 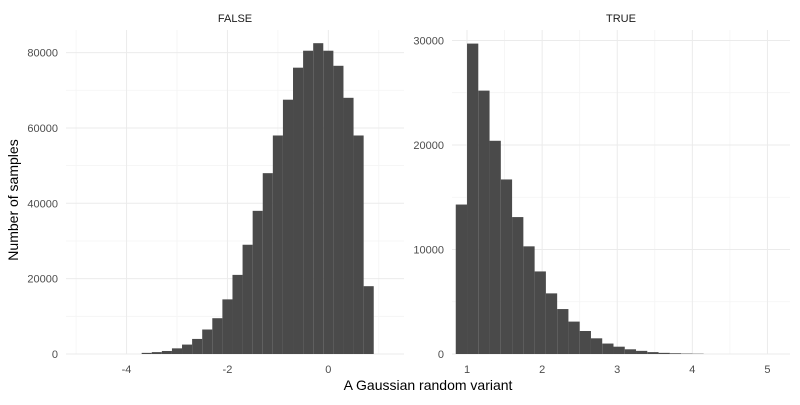 I want to click on y-tick-label: 10000, so click(x=428, y=250).